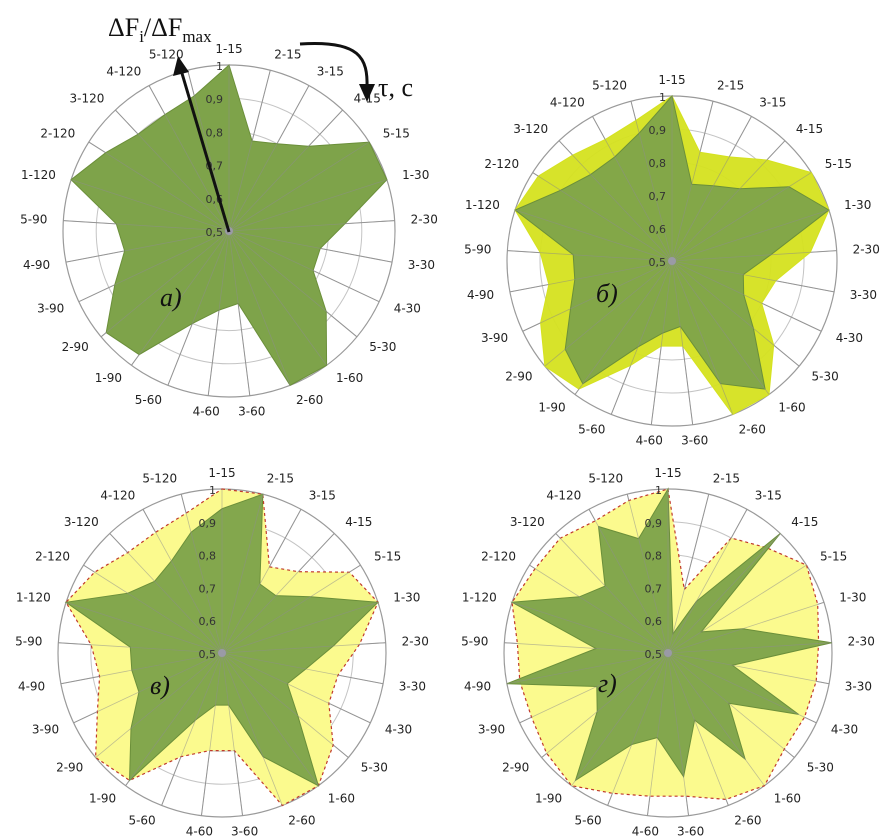  What do you see at coordinates (563, 495) in the screenshot?
I see `category-label: 4-120` at bounding box center [563, 495].